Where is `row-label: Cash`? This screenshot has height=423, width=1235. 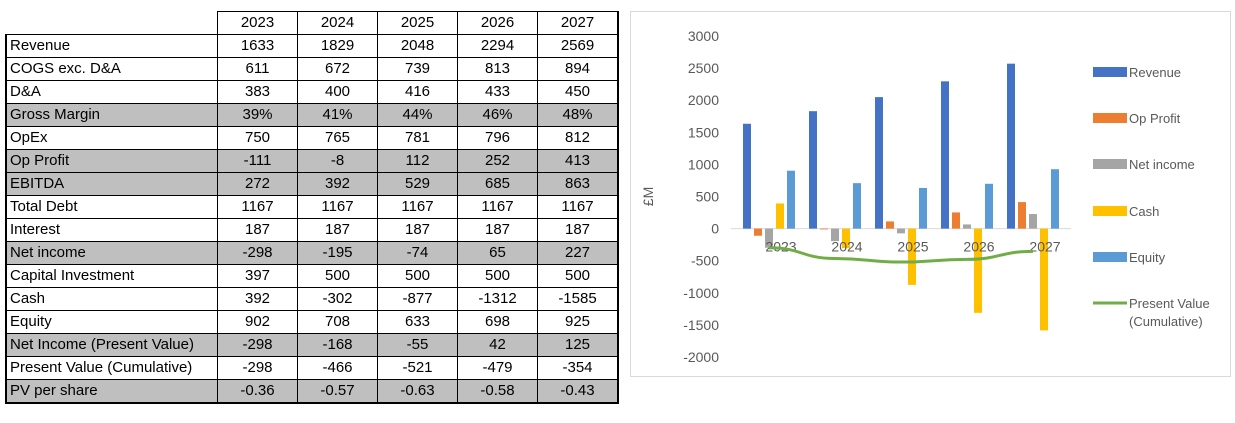
row-label: Cash is located at coordinates (111, 299).